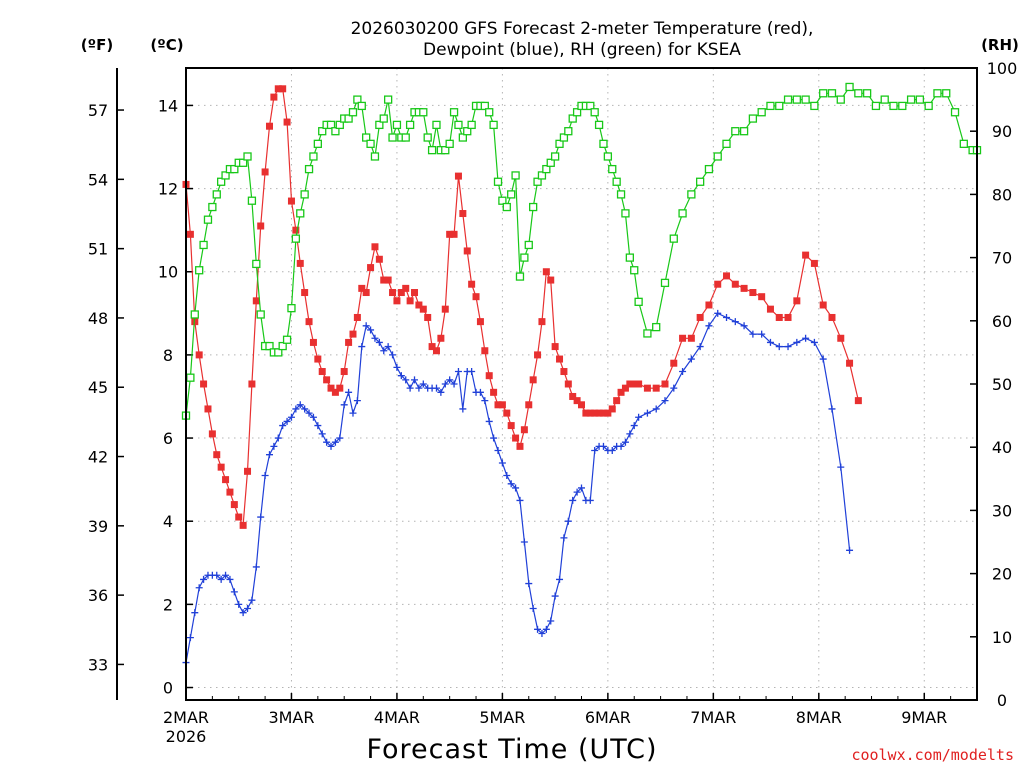 This screenshot has width=1024, height=768. What do you see at coordinates (186, 717) in the screenshot?
I see `x-tick-label: 2MAR` at bounding box center [186, 717].